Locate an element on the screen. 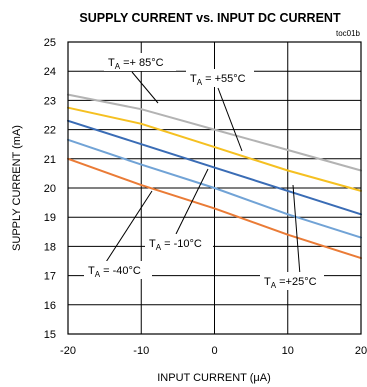  y-tick-label: 16 is located at coordinates (50, 306).